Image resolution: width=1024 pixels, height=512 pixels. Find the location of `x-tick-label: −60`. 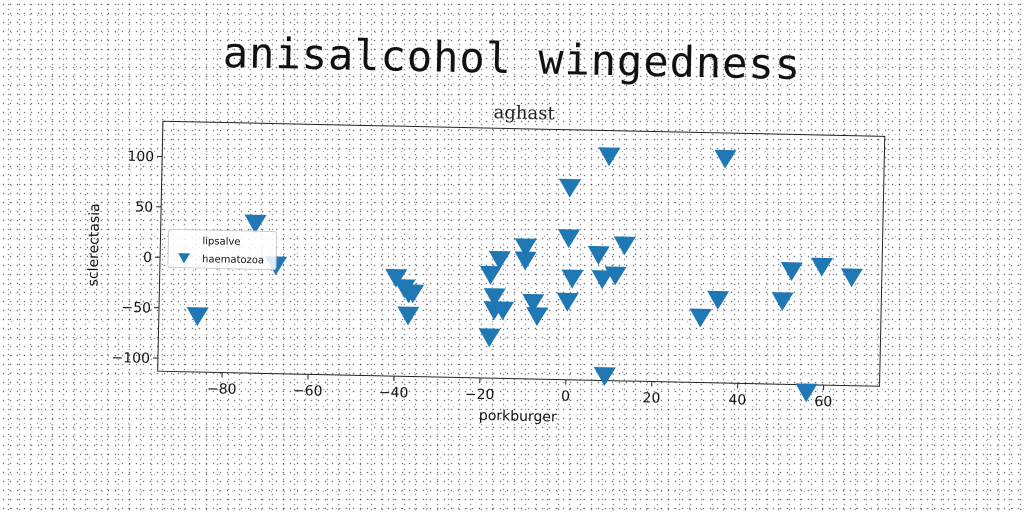

x-tick-label: −60 is located at coordinates (308, 391).